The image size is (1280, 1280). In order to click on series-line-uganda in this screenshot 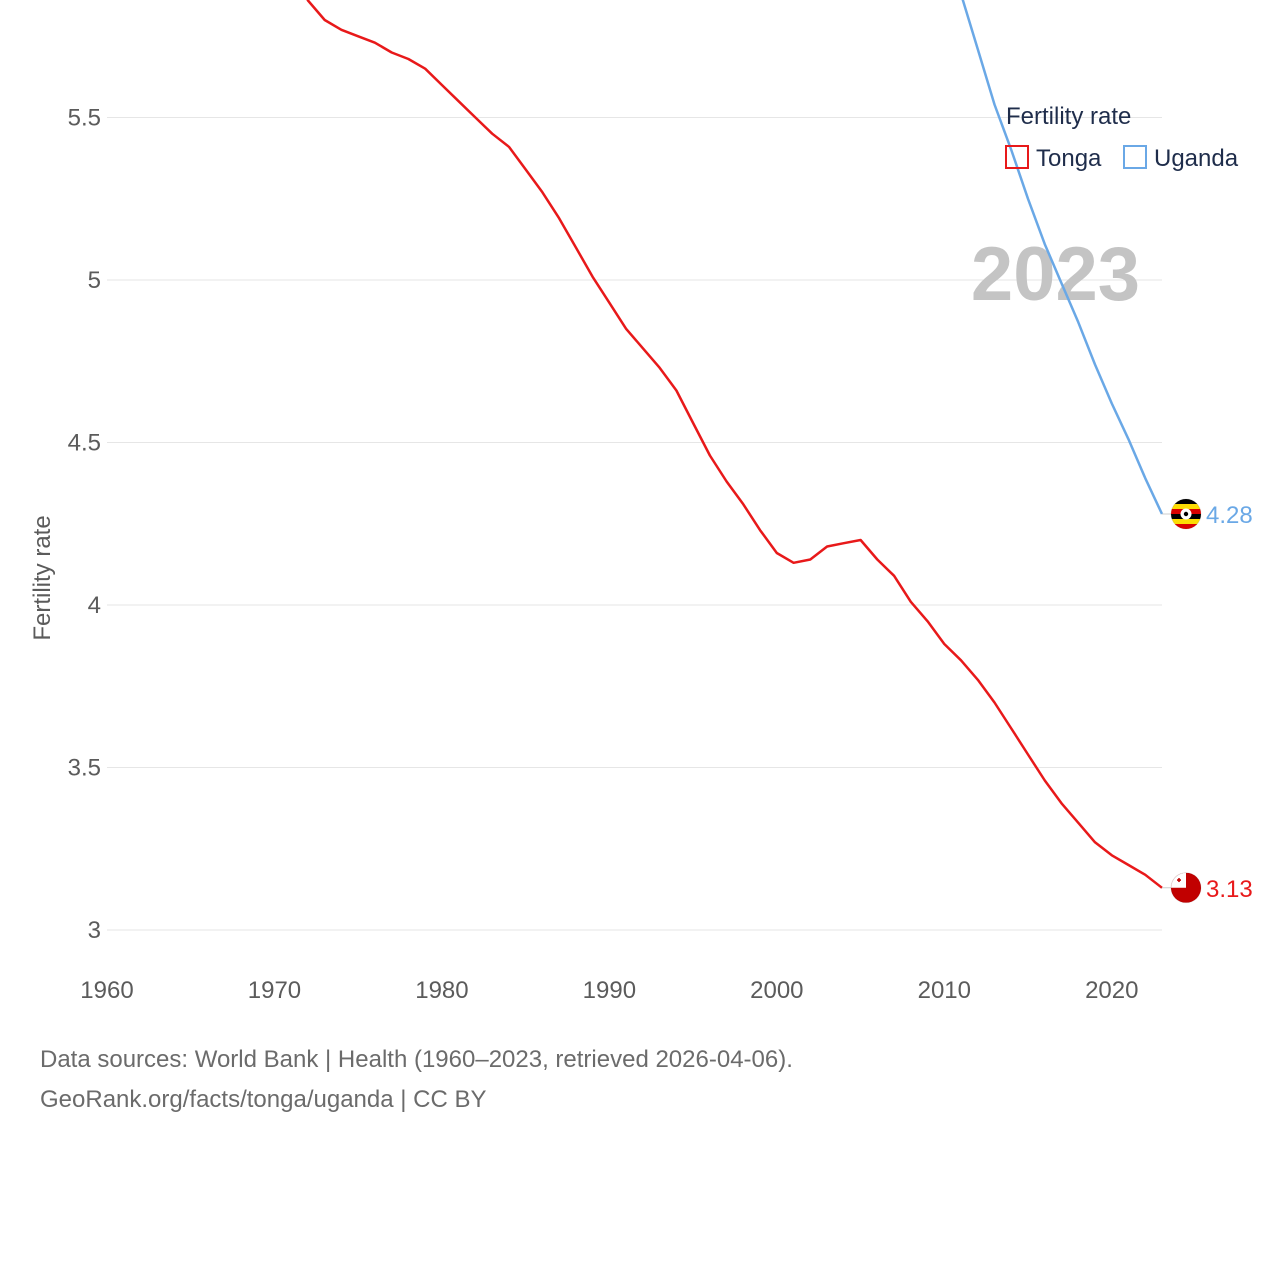, I will do `click(1062, 257)`.